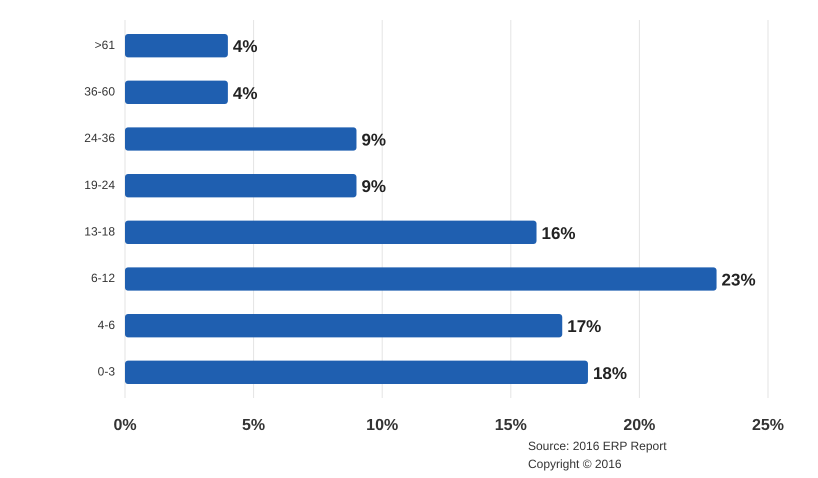 The height and width of the screenshot is (478, 818). Describe the element at coordinates (598, 446) in the screenshot. I see `source-note: Source: 2016 ERP Report` at that location.